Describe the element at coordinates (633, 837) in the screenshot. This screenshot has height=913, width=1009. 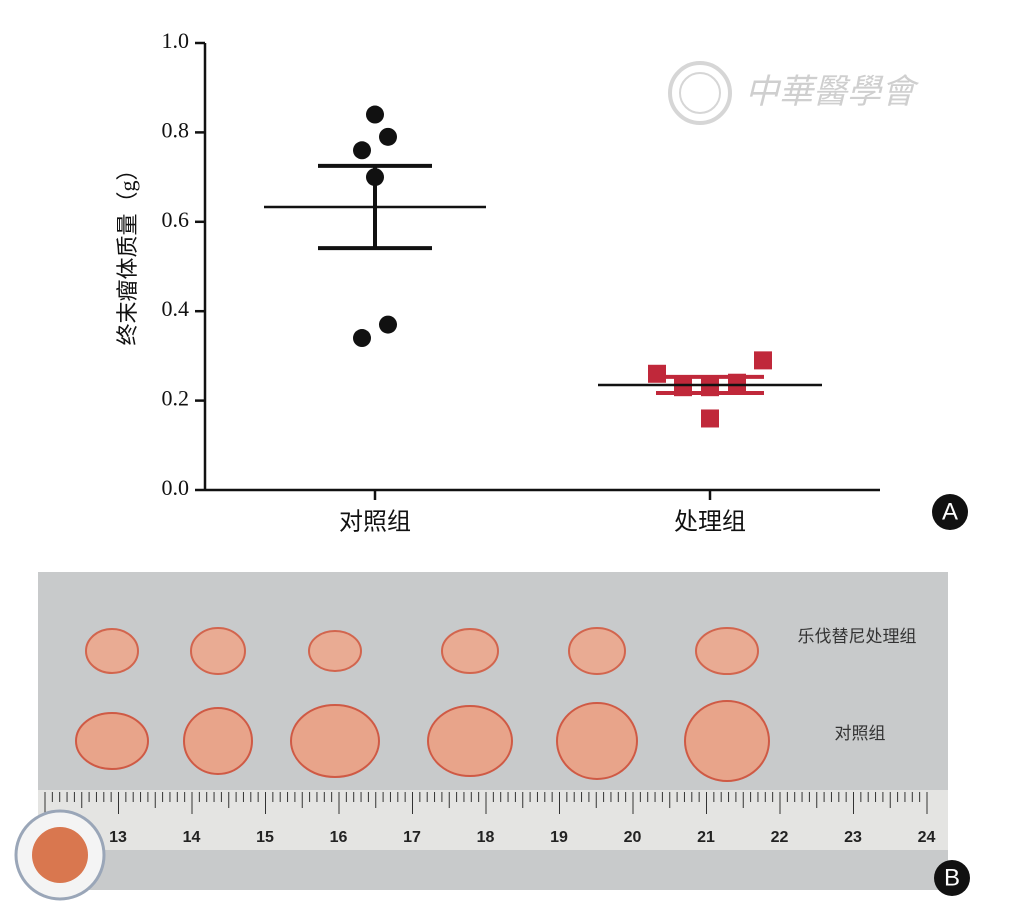
I see `ruler-label: 20` at that location.